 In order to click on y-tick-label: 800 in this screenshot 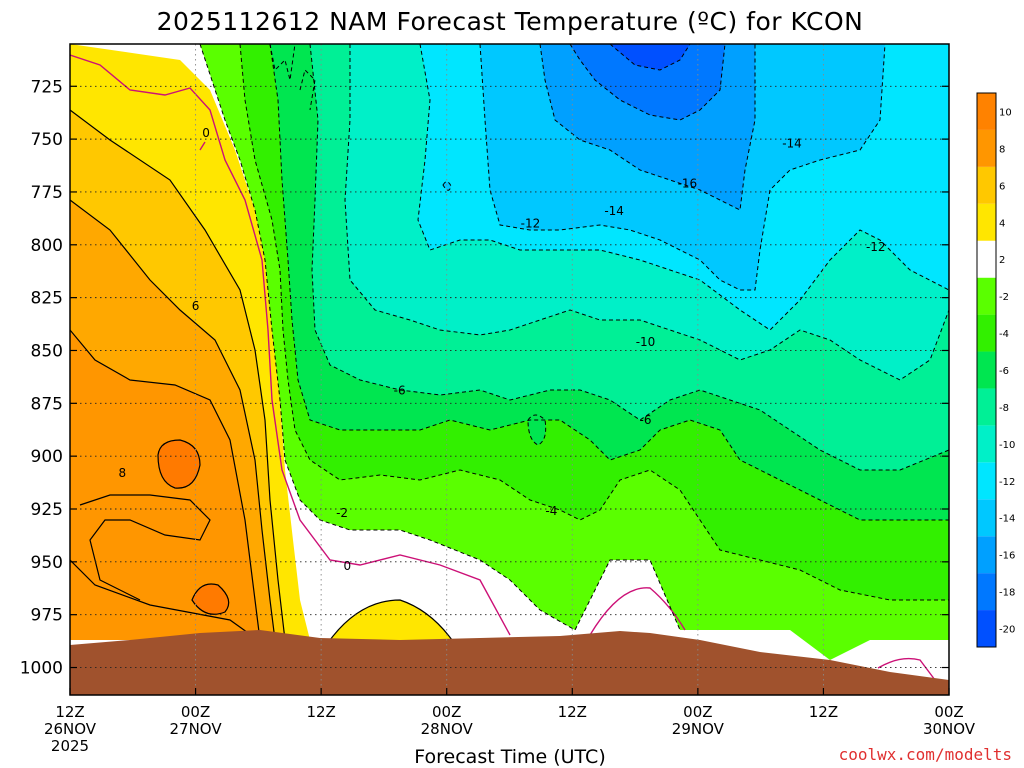, I will do `click(47, 246)`.